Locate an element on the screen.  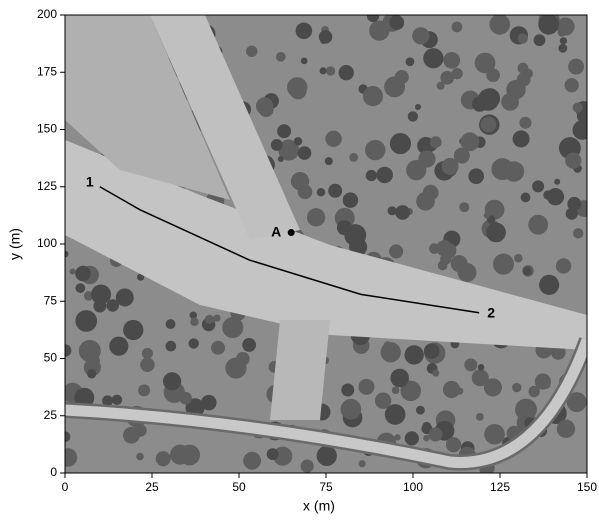
y-tick-label: 125 is located at coordinates (47, 186).